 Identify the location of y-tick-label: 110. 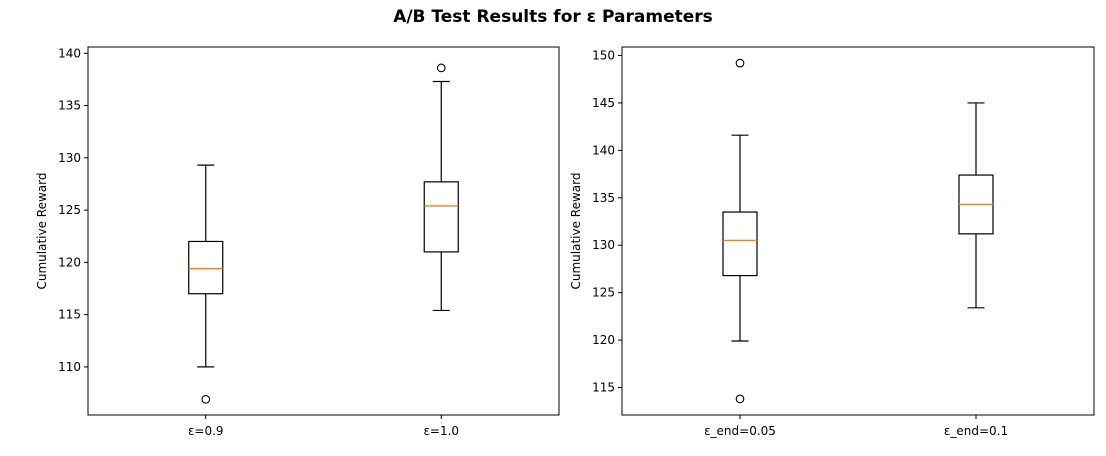
(69, 367).